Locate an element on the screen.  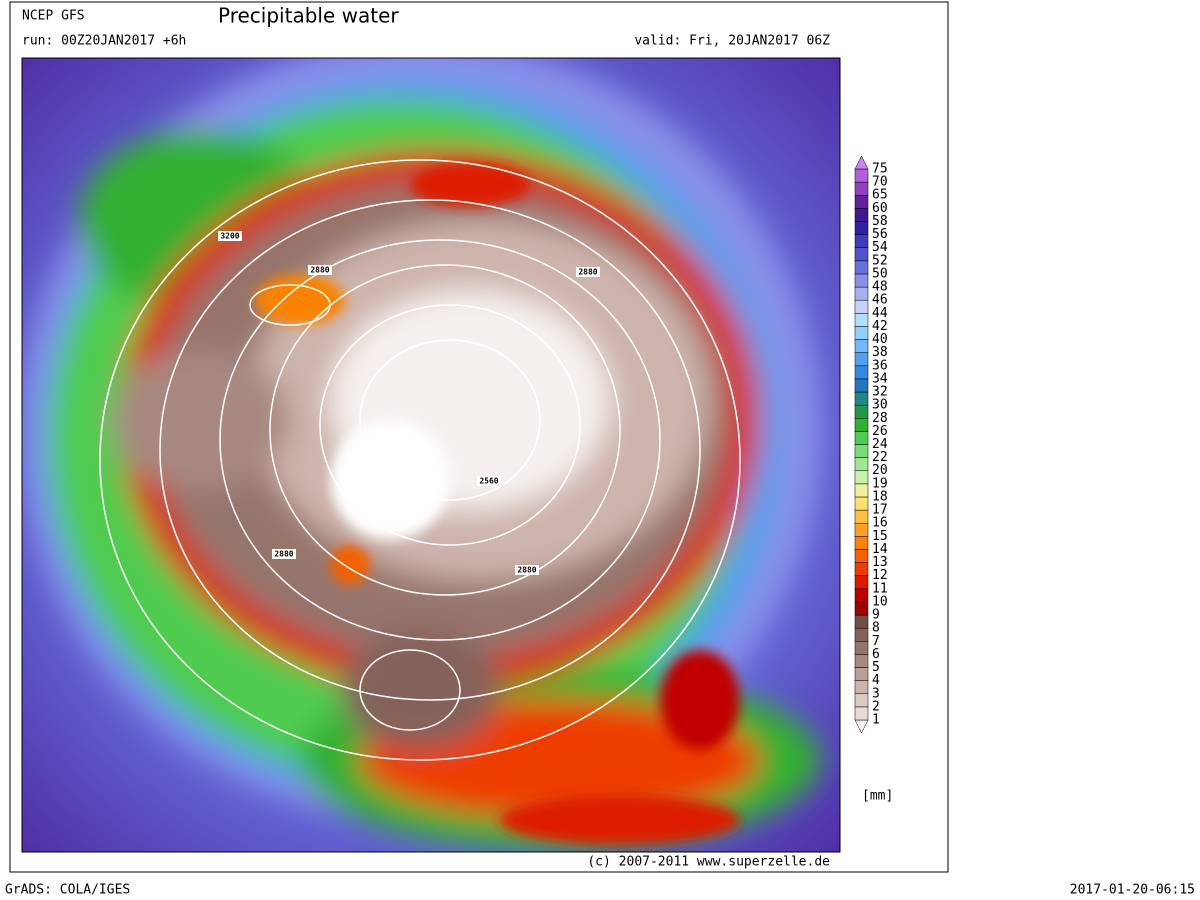
copyright: (c) 2007-2011 www.superzelle.de is located at coordinates (708, 862).